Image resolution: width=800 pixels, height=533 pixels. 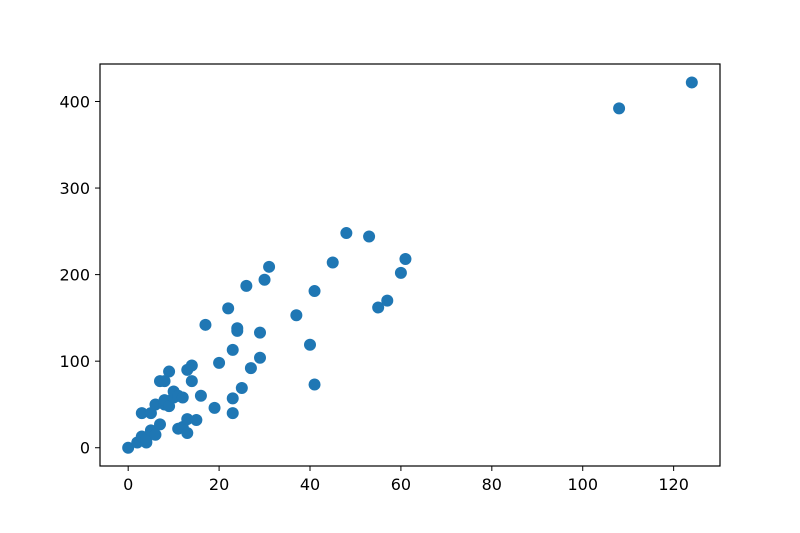 I want to click on x-axis: 0 20 40 60 80 100 120, so click(x=406, y=480).